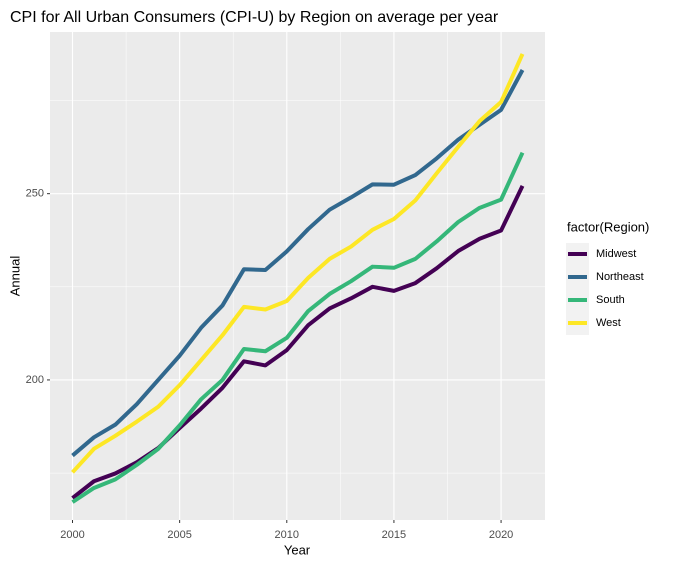 This screenshot has width=674, height=565. Describe the element at coordinates (297, 549) in the screenshot. I see `x-axis-title: Year` at that location.